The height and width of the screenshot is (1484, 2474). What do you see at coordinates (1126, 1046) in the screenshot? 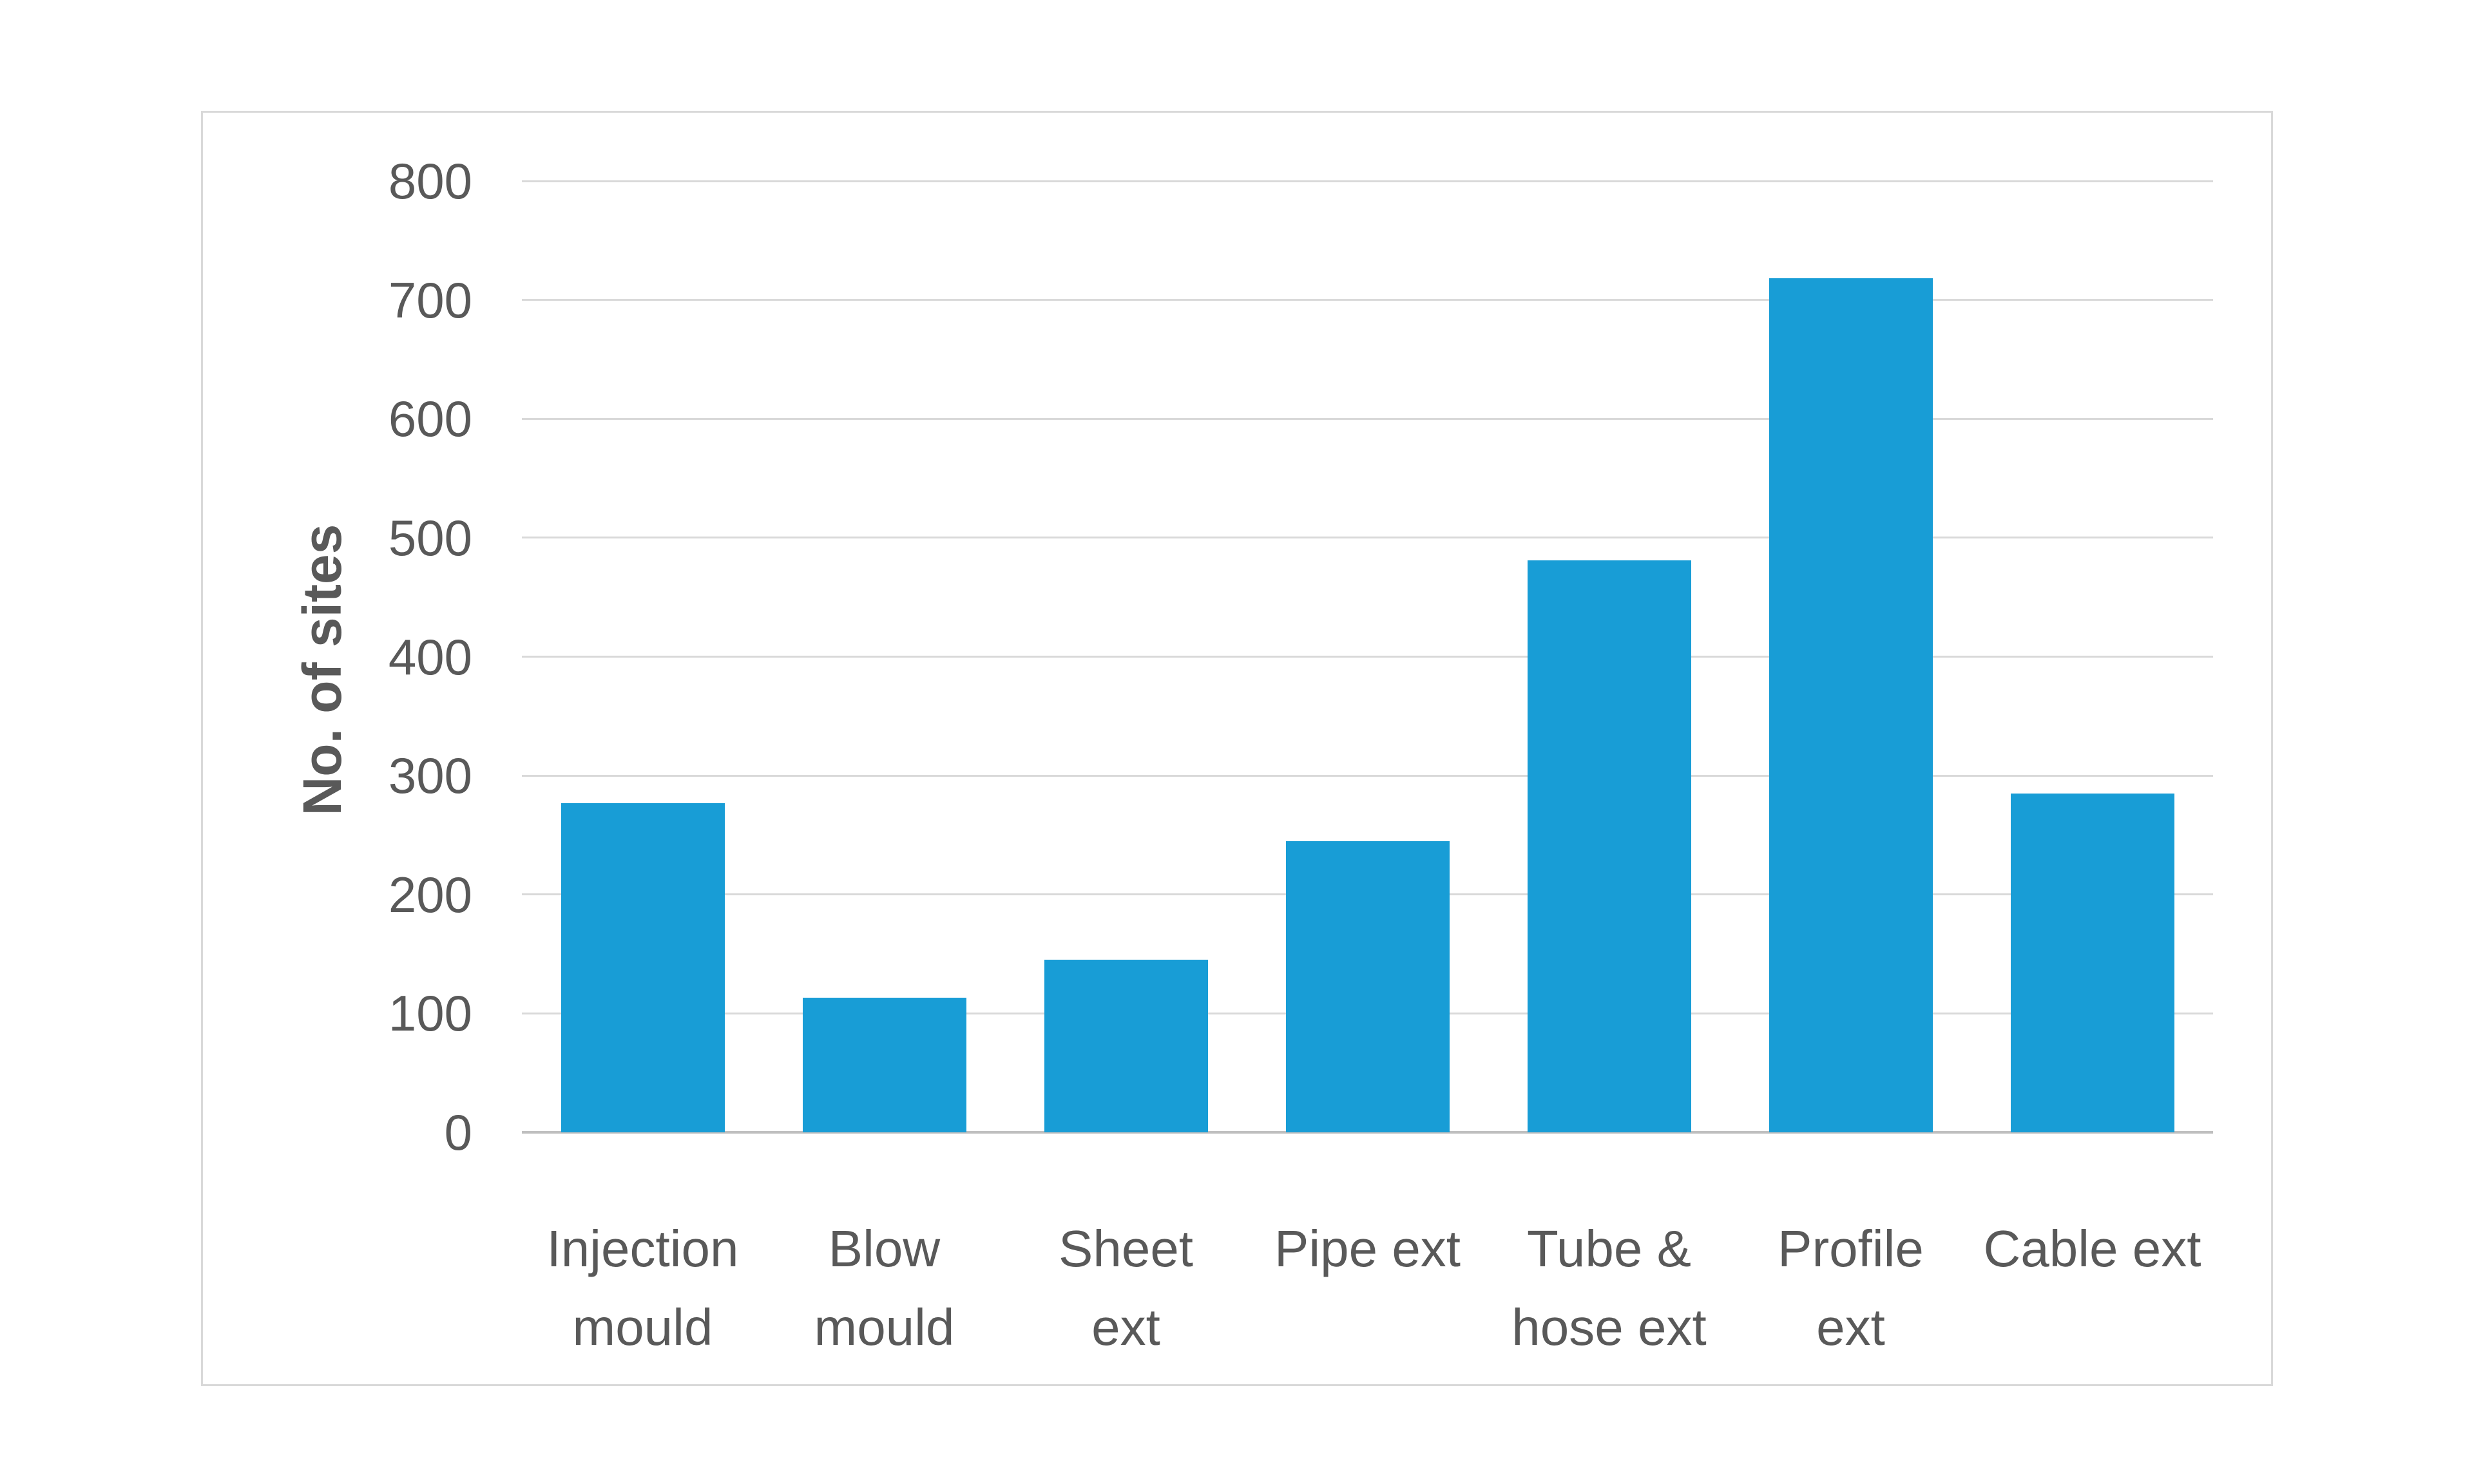
I see `bar-sheet-ext` at bounding box center [1126, 1046].